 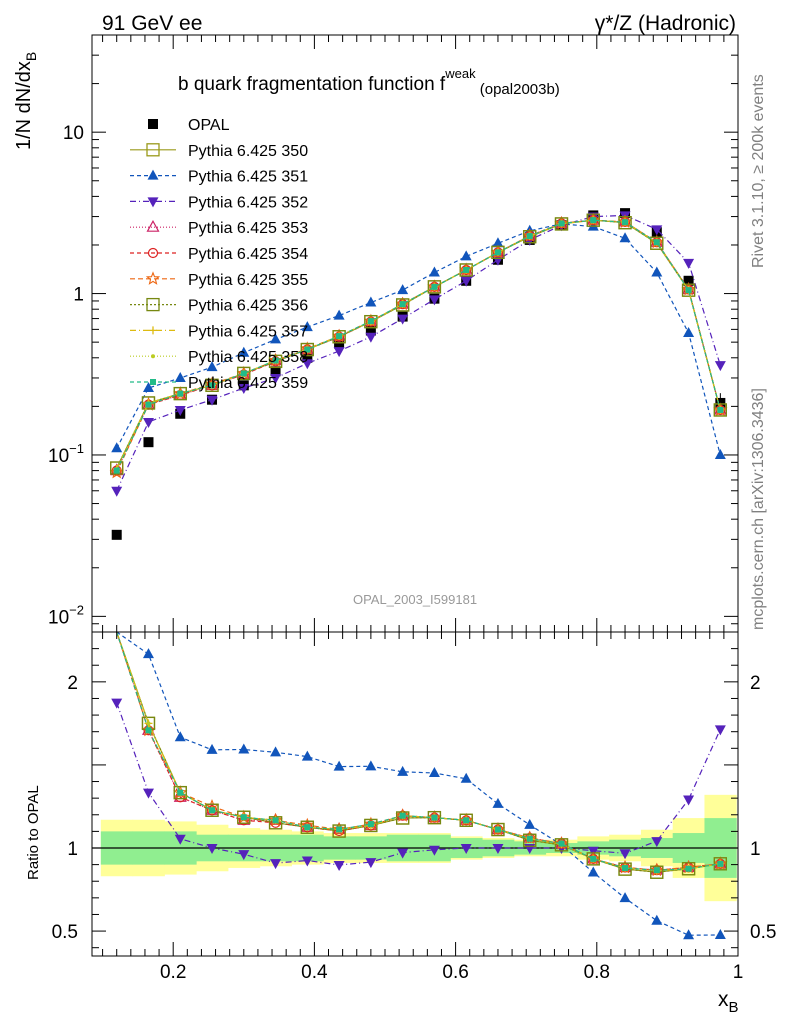 I want to click on legend-entry: Pythia 6.425 351, so click(x=219, y=177).